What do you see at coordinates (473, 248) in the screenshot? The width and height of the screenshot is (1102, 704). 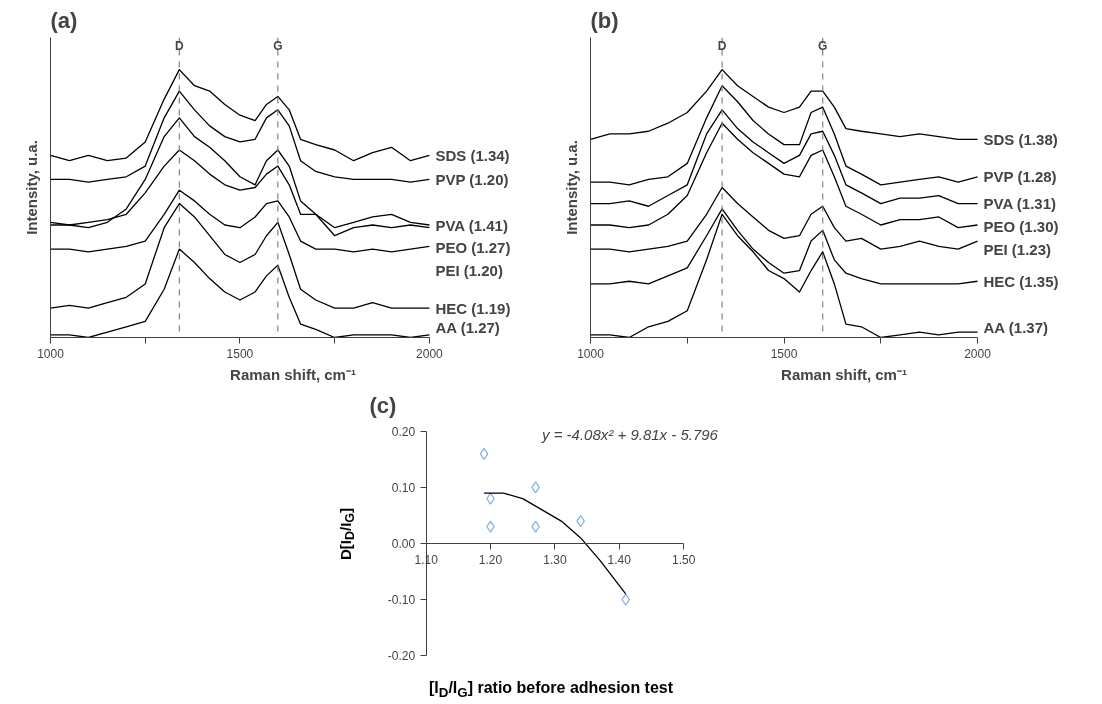 I see `series-label: PEO (1.27)` at bounding box center [473, 248].